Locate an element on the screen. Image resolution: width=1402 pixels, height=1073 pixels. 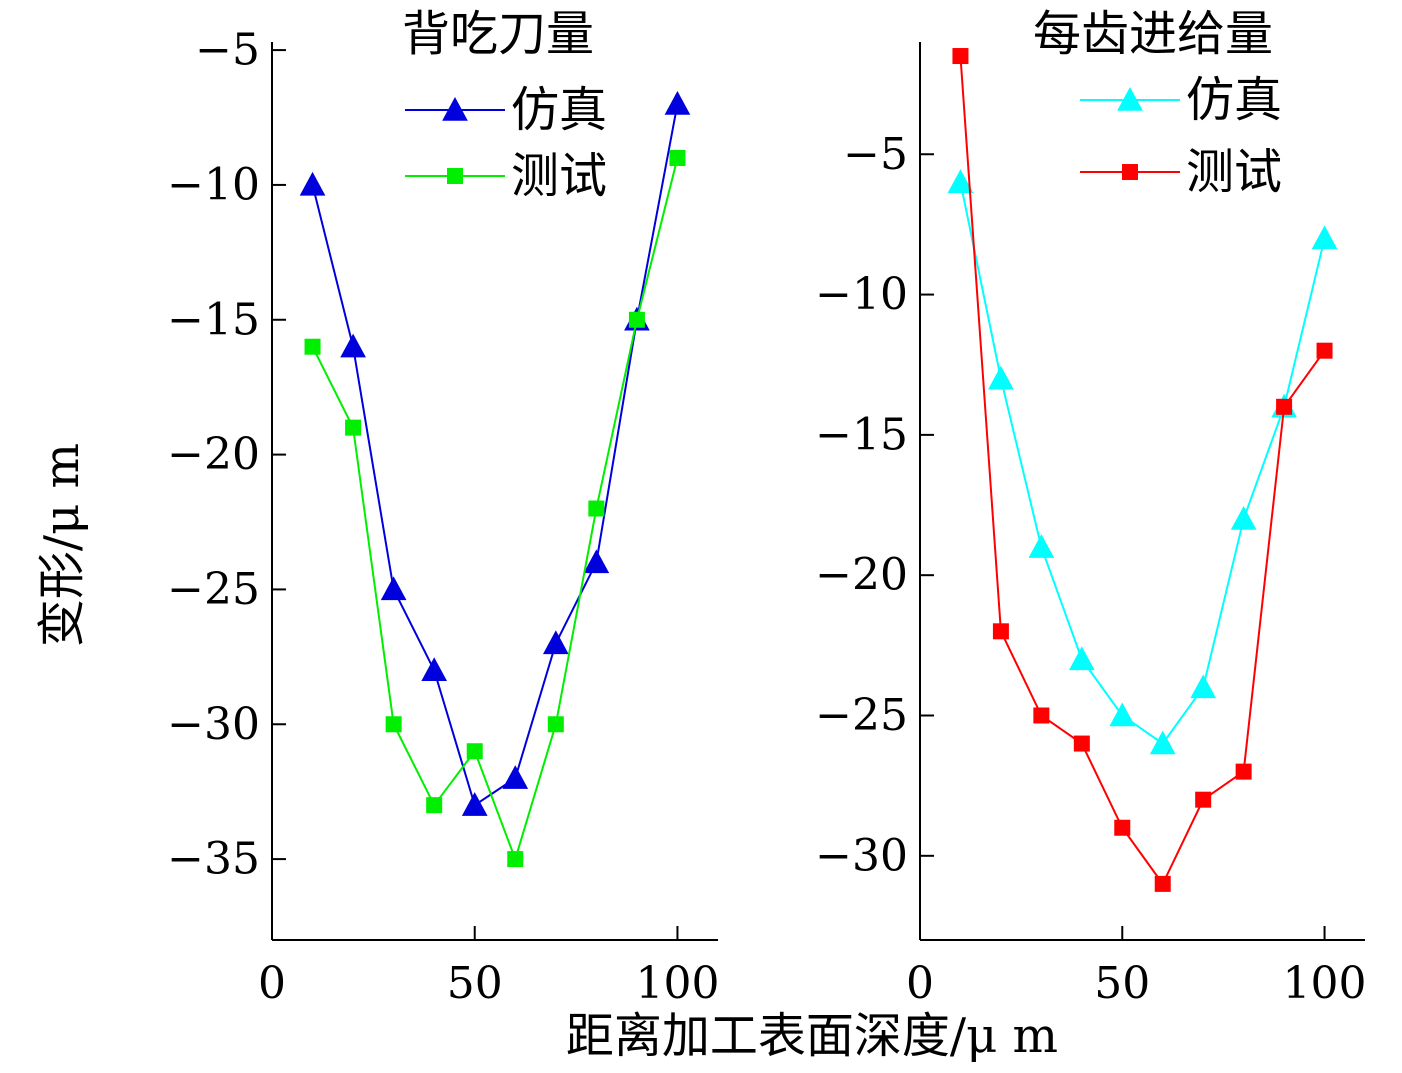
y-tick-label: −35 is located at coordinates (213, 859).